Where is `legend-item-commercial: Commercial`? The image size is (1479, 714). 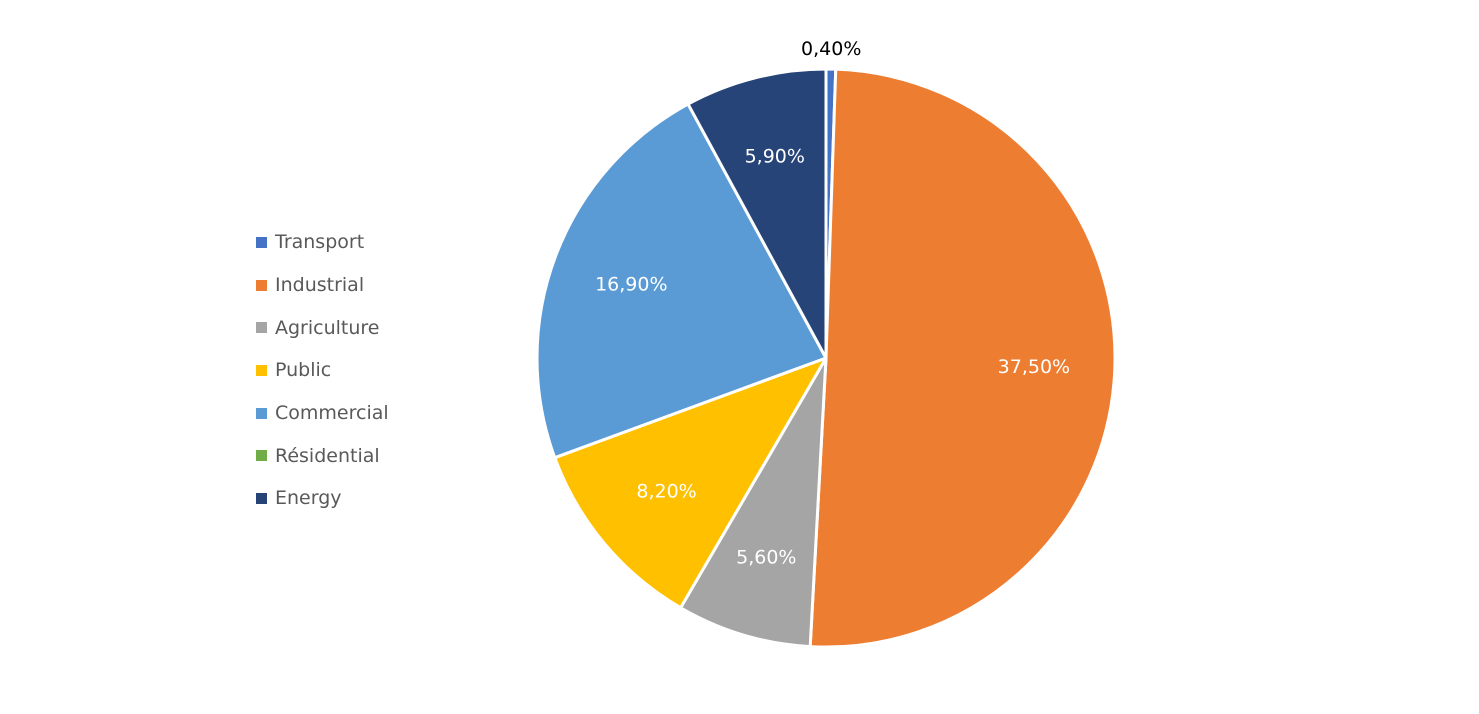
legend-item-commercial: Commercial is located at coordinates (322, 413).